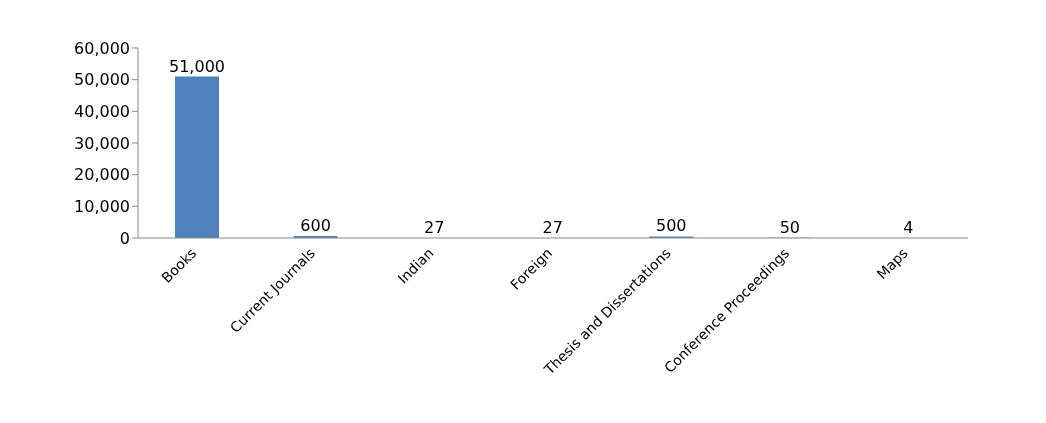 The image size is (1046, 423). Describe the element at coordinates (102, 112) in the screenshot. I see `y-tick-label: 40,000` at that location.